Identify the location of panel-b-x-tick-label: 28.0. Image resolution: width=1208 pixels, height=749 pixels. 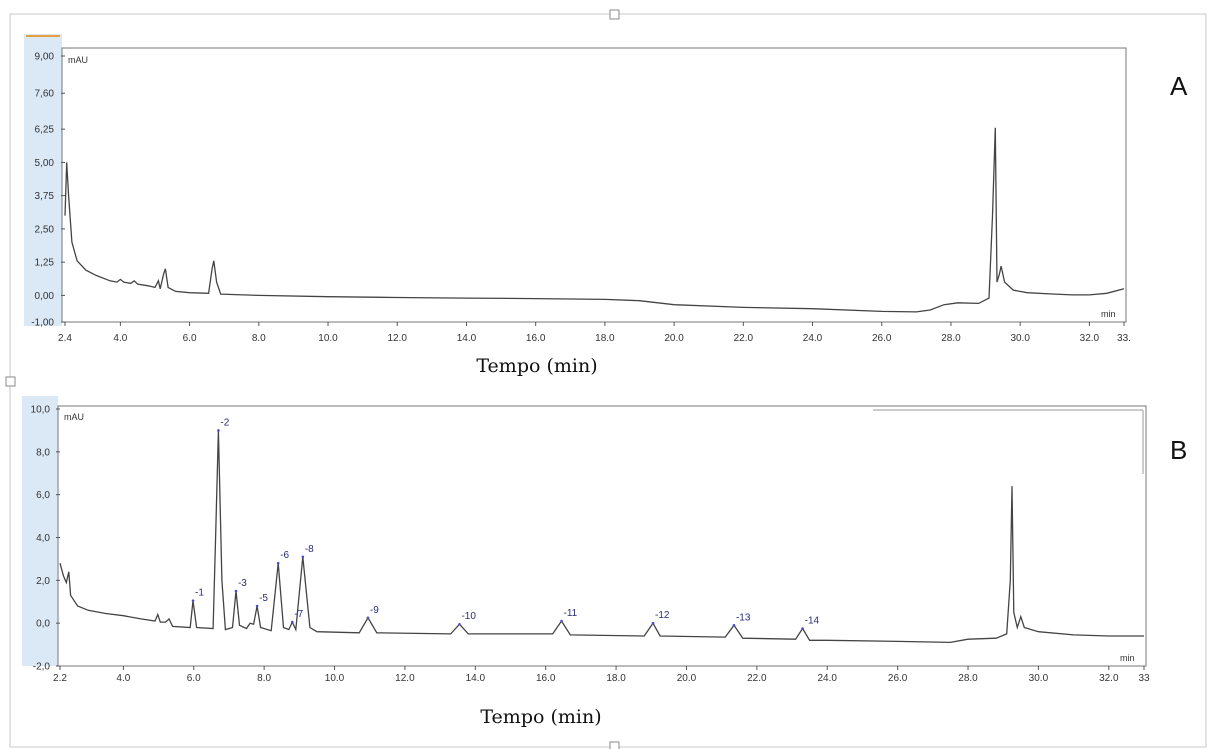
(968, 678).